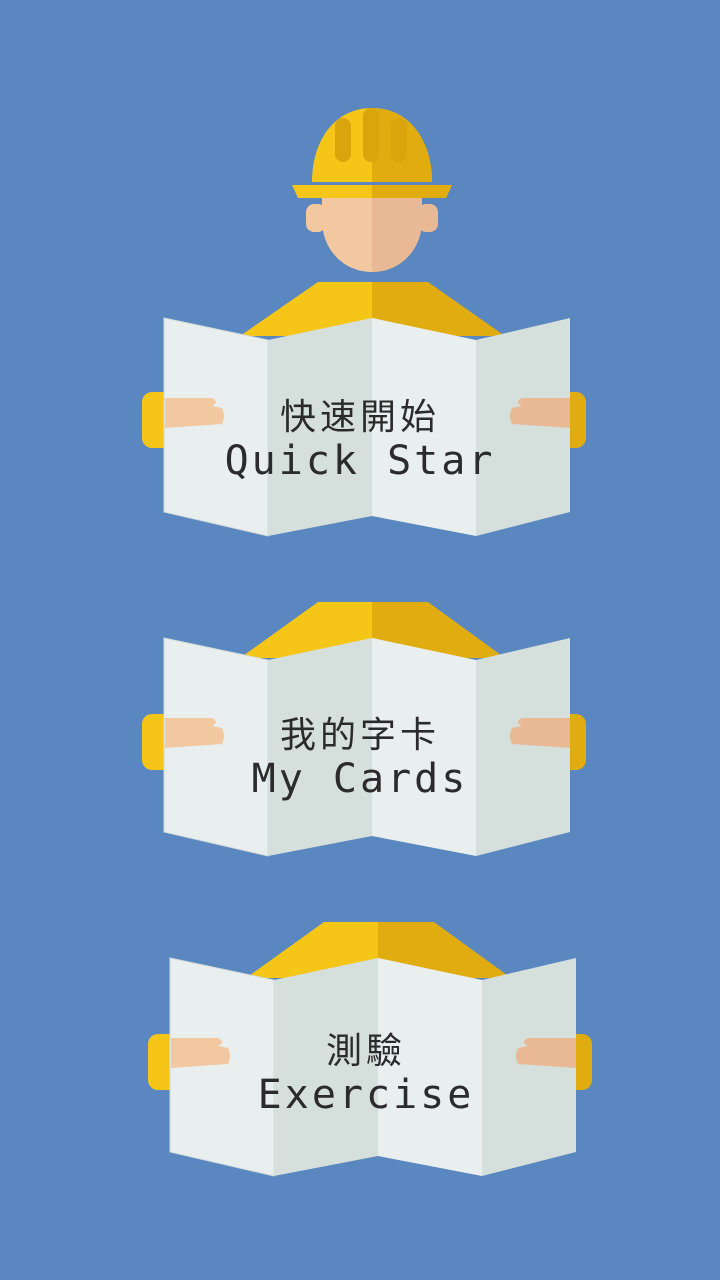 Image resolution: width=720 pixels, height=1280 pixels. Describe the element at coordinates (360, 779) in the screenshot. I see `my-cards-label-en: My Cards` at that location.